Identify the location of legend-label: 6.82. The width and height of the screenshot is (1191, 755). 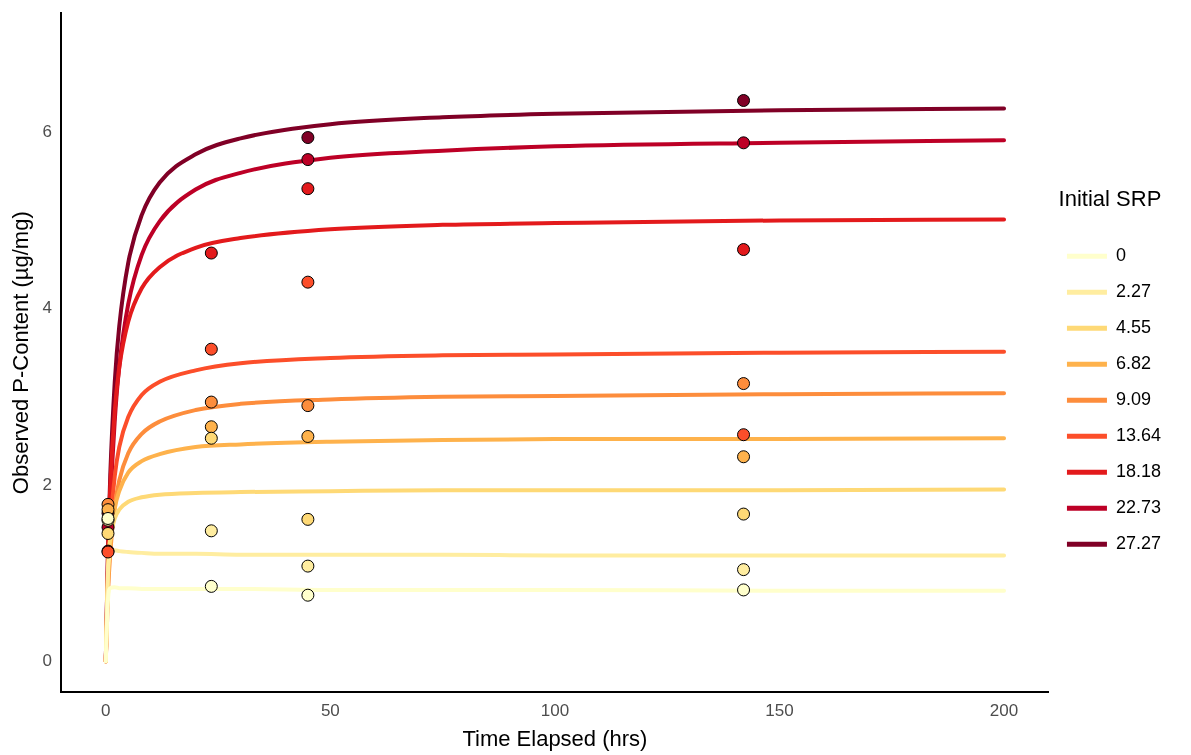
(1133, 363).